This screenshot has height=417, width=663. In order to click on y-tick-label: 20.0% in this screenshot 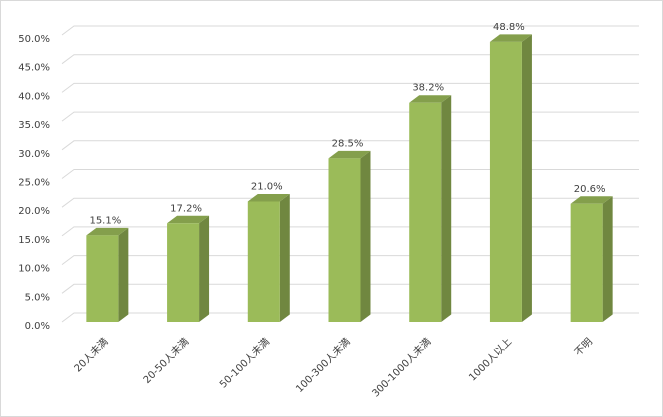, I will do `click(34, 211)`.